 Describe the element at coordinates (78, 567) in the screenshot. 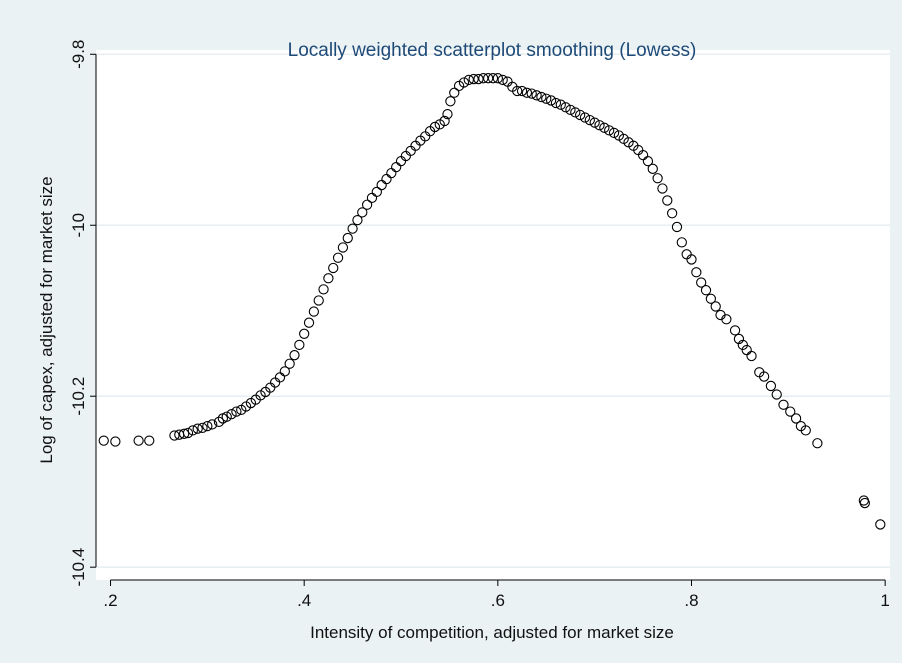

I see `y-tick-label-3: -10.4` at that location.